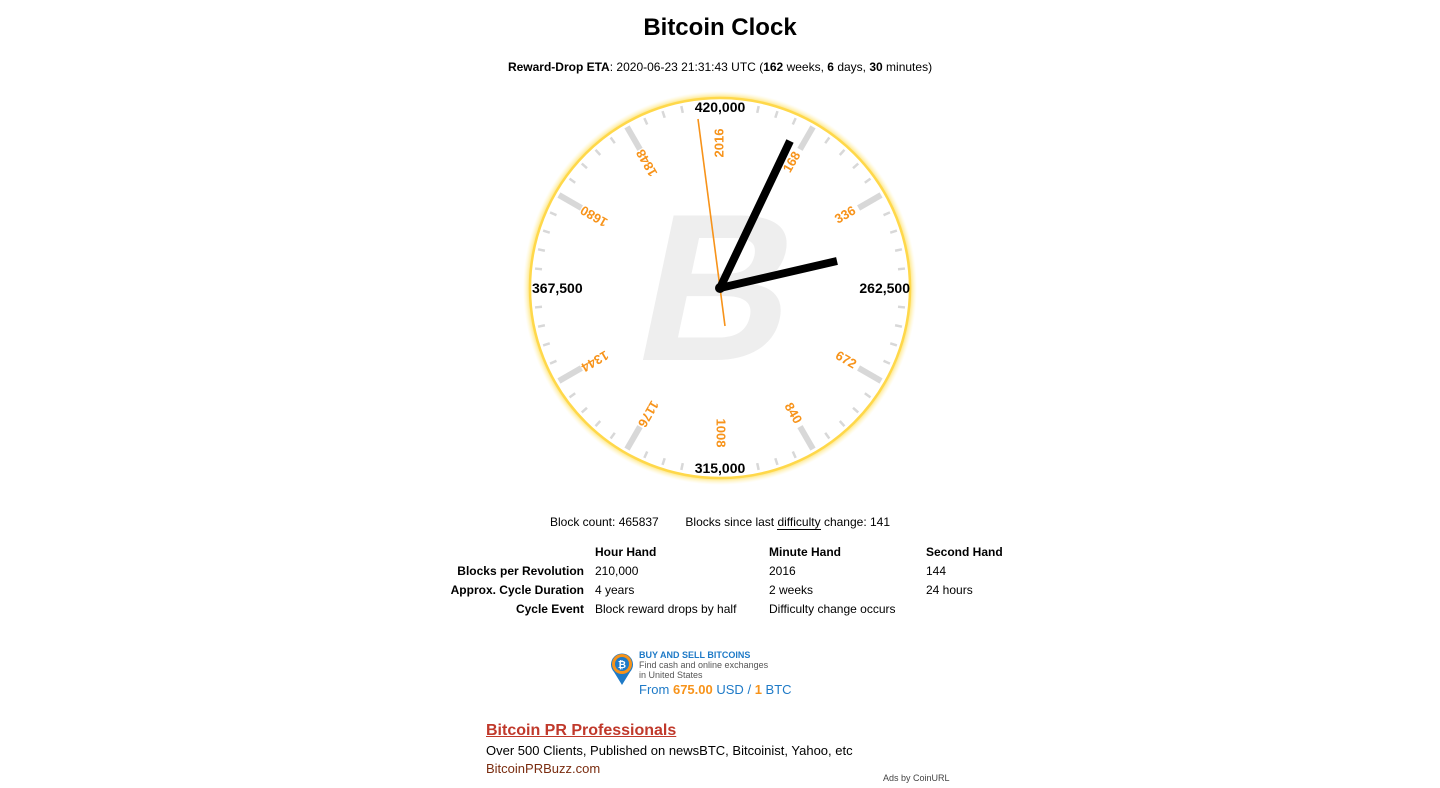  What do you see at coordinates (638, 522) in the screenshot?
I see `block-count: 465837` at bounding box center [638, 522].